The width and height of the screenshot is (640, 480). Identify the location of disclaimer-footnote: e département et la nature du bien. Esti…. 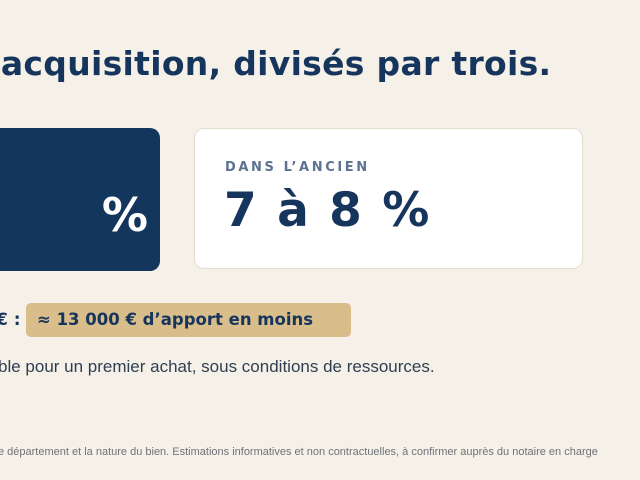
(299, 452).